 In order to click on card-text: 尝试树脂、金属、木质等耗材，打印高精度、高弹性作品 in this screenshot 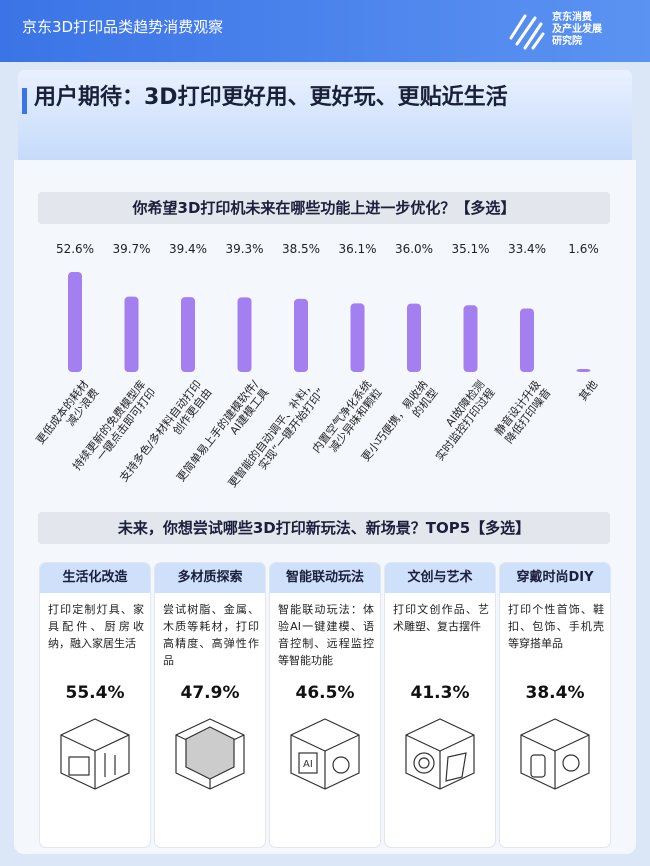, I will do `click(211, 635)`.